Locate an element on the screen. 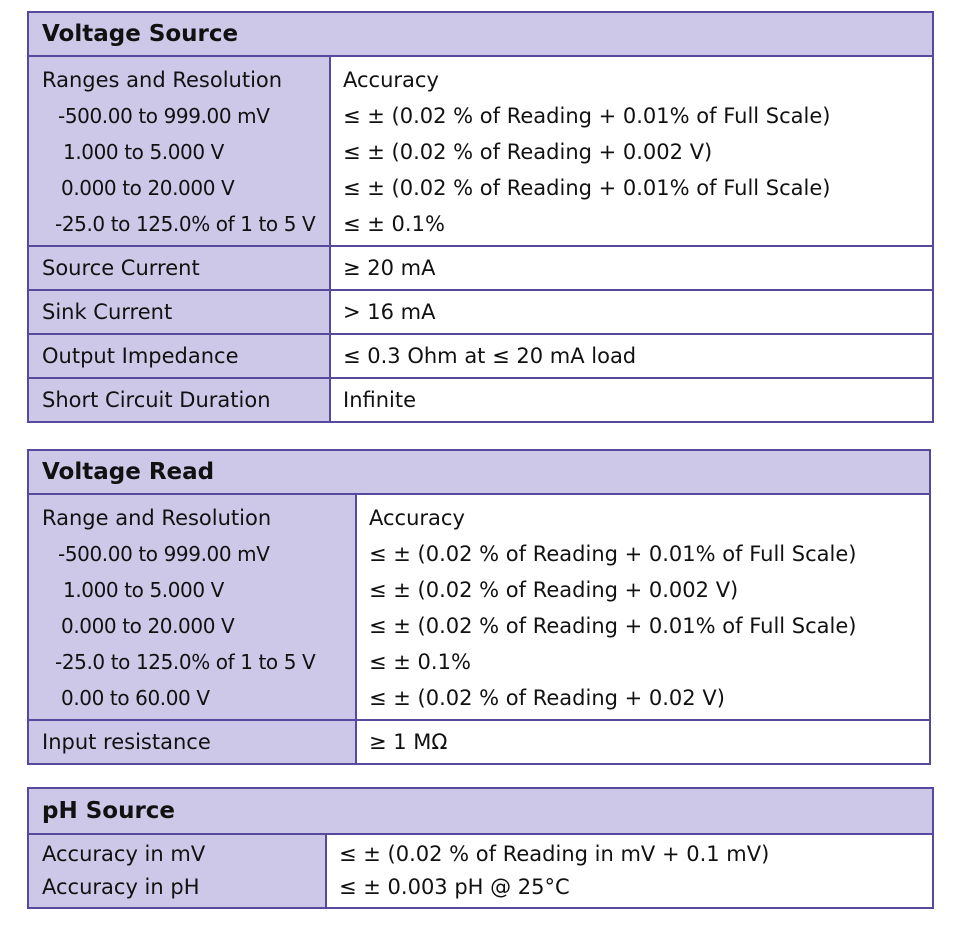 The width and height of the screenshot is (960, 926). ranges-header: Ranges and Resolution is located at coordinates (162, 80).